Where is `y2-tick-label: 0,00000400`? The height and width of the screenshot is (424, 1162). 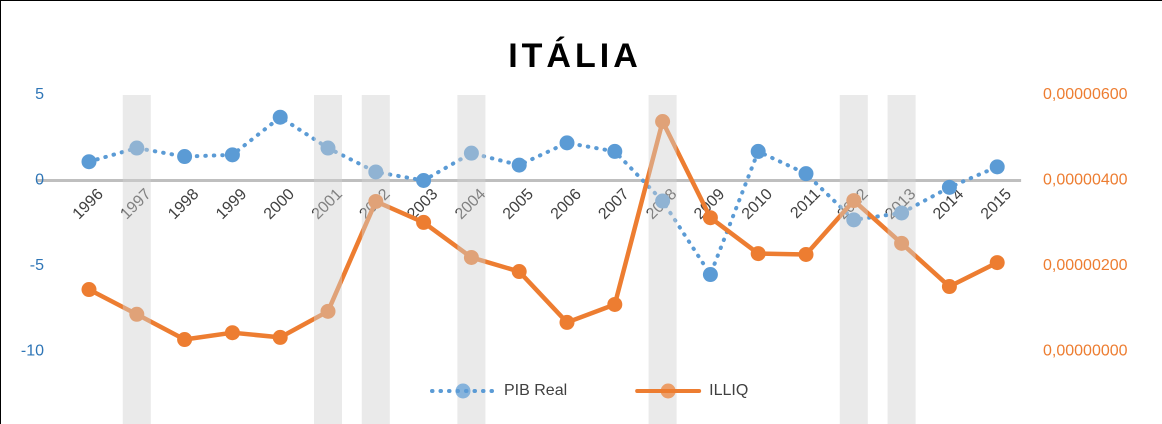
y2-tick-label: 0,00000400 is located at coordinates (1085, 180).